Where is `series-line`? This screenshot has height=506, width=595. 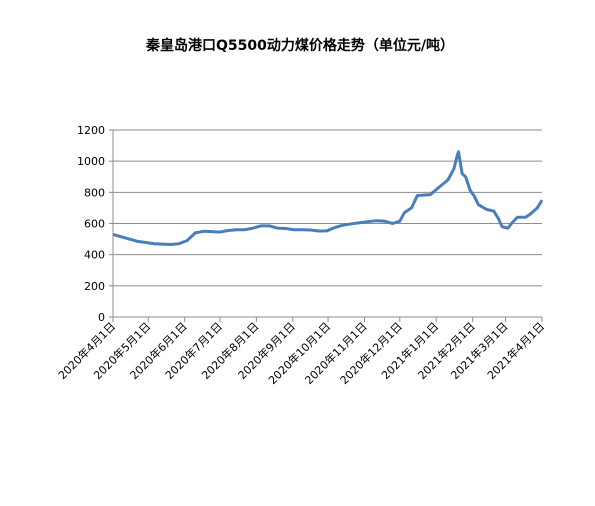 series-line is located at coordinates (328, 198).